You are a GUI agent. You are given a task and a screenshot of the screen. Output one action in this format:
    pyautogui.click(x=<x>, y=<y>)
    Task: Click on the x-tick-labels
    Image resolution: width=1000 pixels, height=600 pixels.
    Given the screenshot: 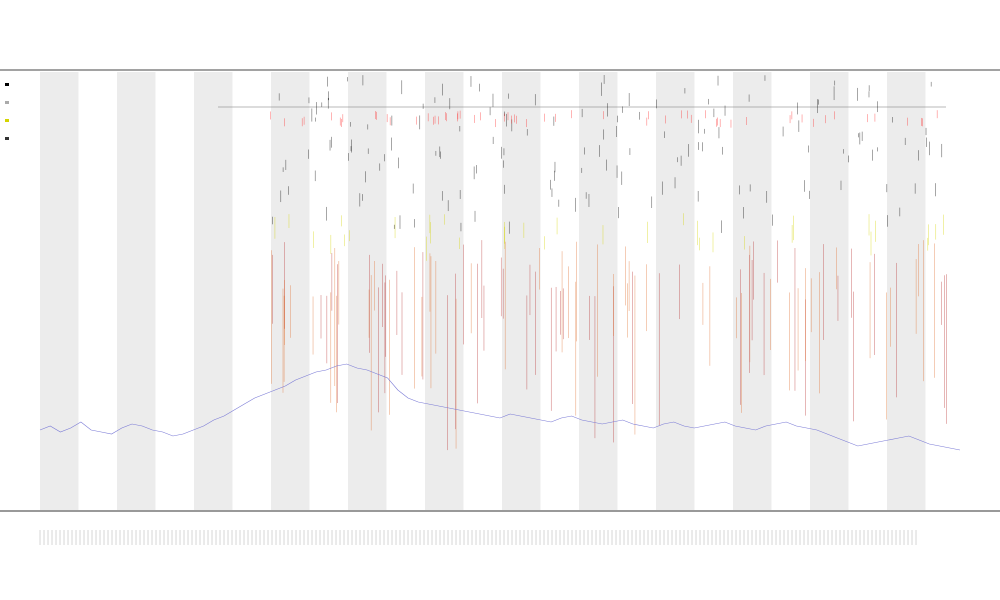 What is the action you would take?
    pyautogui.click(x=478, y=537)
    